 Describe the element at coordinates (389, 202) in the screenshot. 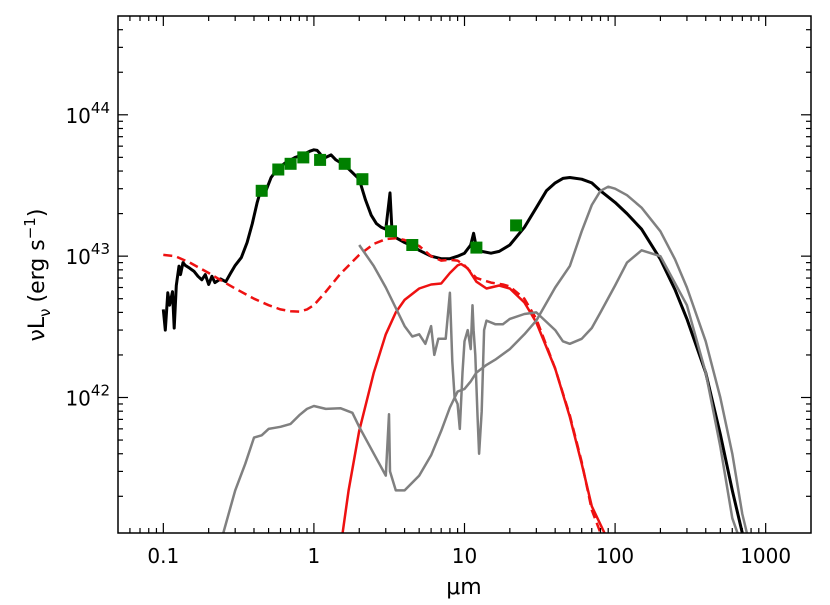

I see `photometry-markers` at that location.